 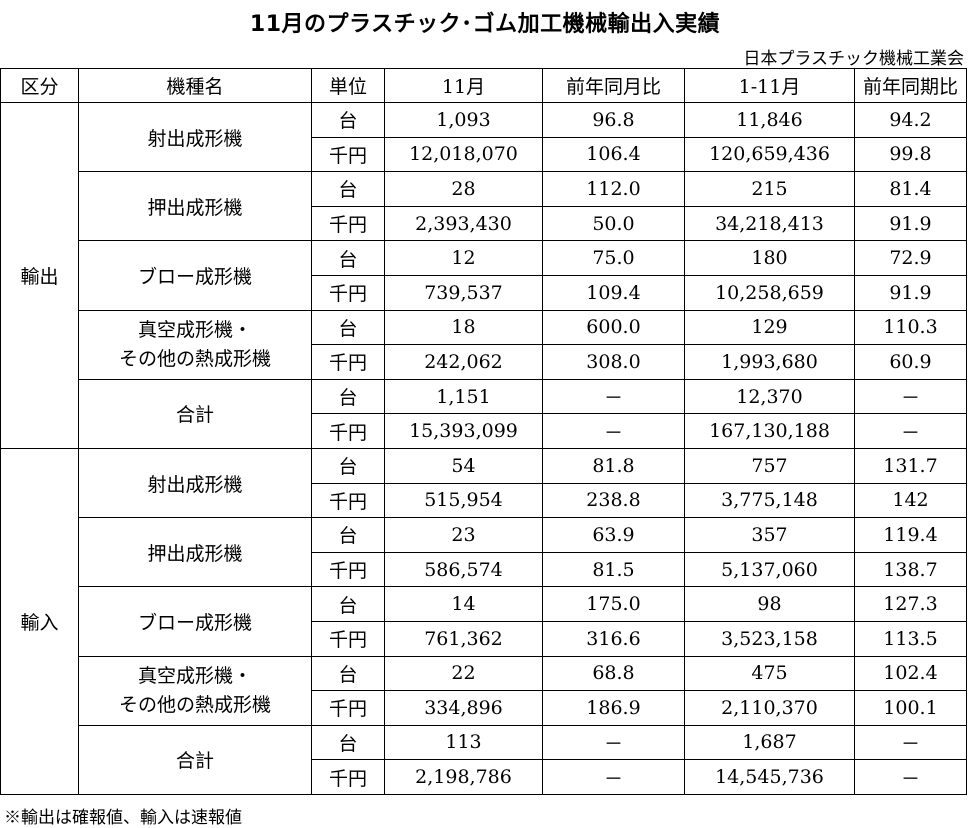 What do you see at coordinates (463, 500) in the screenshot?
I see `month-value: 515,954` at bounding box center [463, 500].